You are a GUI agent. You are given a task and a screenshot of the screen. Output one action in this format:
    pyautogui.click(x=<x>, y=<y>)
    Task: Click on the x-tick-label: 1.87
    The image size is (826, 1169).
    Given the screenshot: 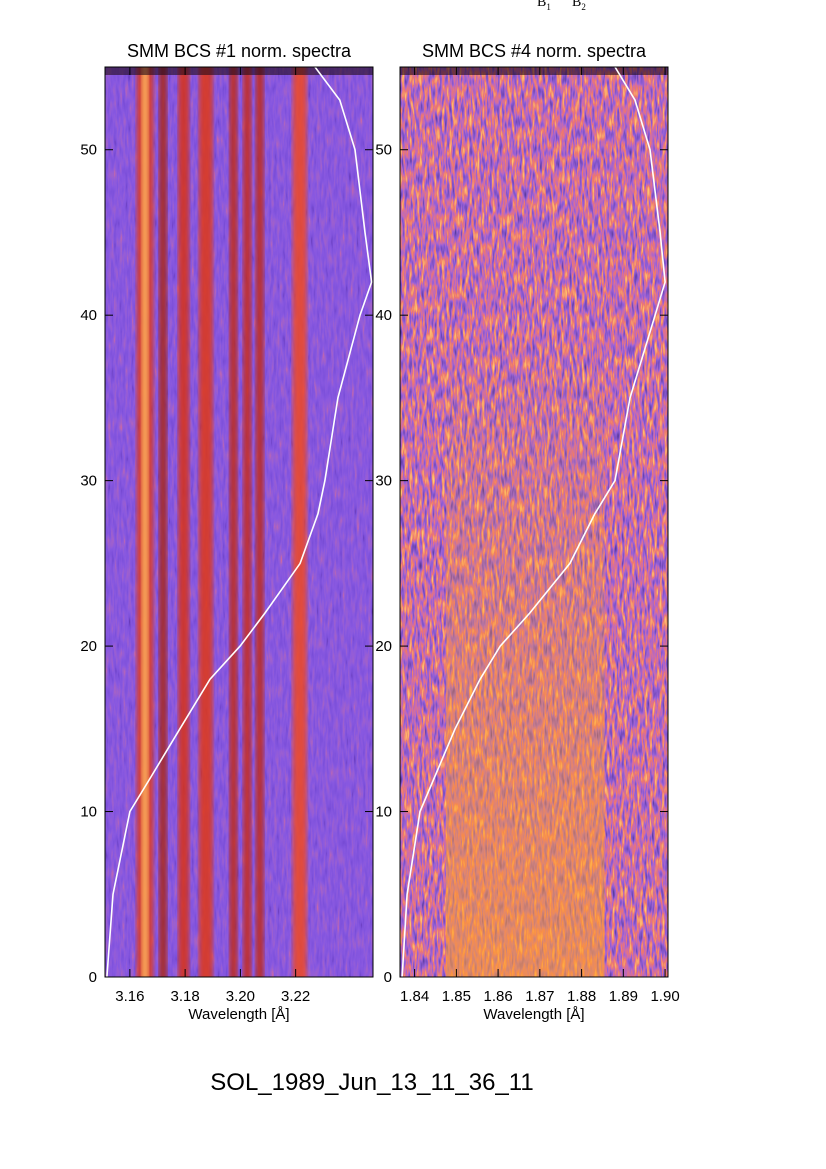 What is the action you would take?
    pyautogui.click(x=539, y=996)
    